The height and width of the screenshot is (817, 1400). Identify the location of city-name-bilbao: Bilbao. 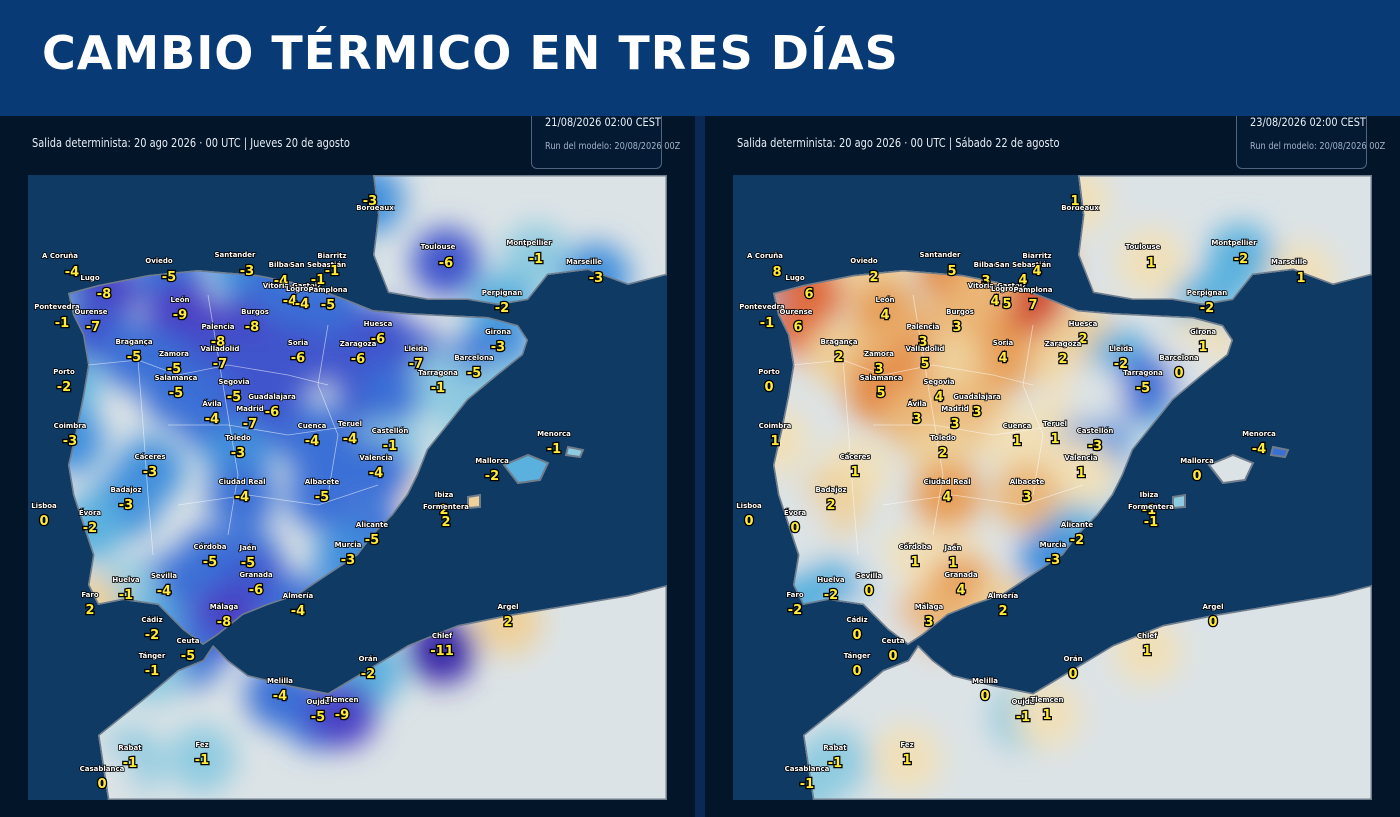
(986, 265).